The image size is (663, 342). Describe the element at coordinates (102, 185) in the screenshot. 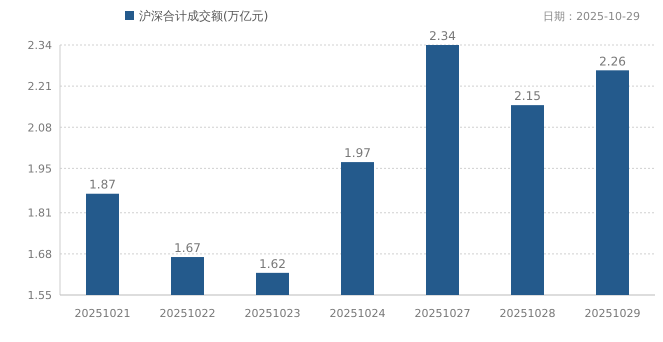

I see `data-label: 1.87` at that location.